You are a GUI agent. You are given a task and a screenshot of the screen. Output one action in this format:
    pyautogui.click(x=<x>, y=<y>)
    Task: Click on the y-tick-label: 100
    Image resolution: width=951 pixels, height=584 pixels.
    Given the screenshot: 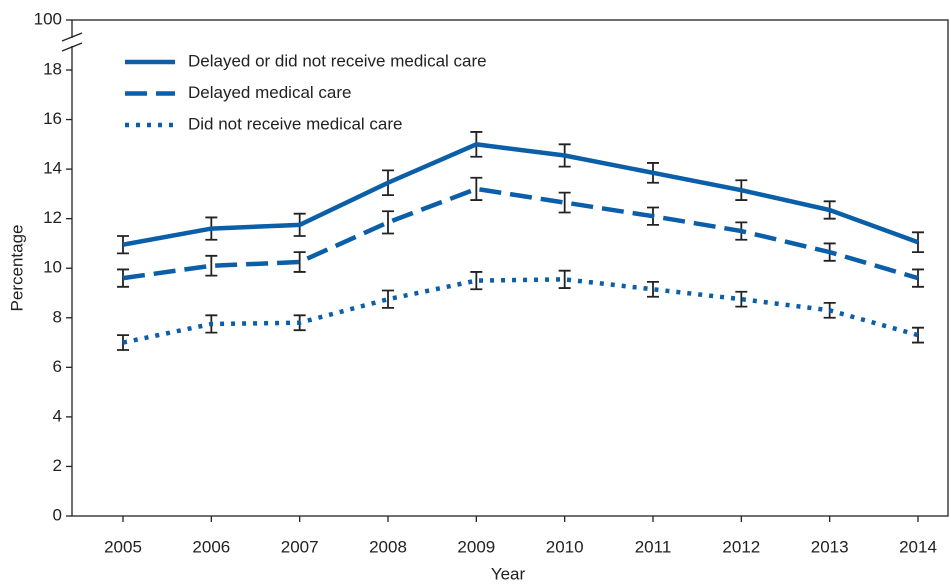 What is the action you would take?
    pyautogui.click(x=48, y=18)
    